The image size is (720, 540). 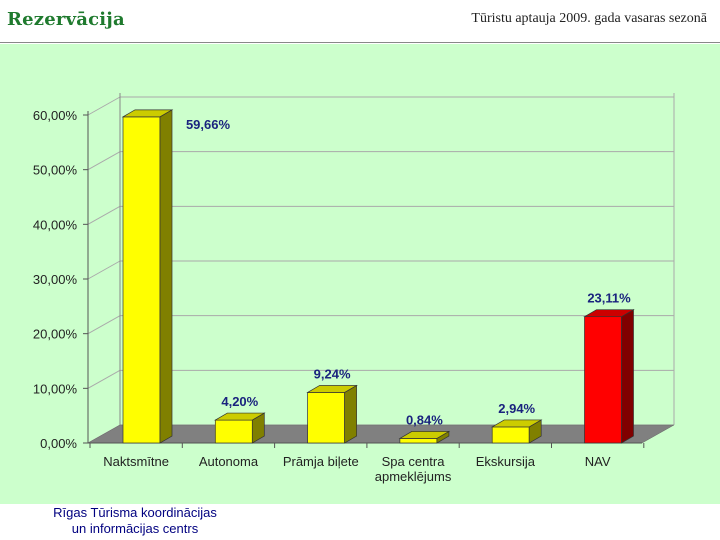 What do you see at coordinates (516, 408) in the screenshot?
I see `data-label: 2,94%` at bounding box center [516, 408].